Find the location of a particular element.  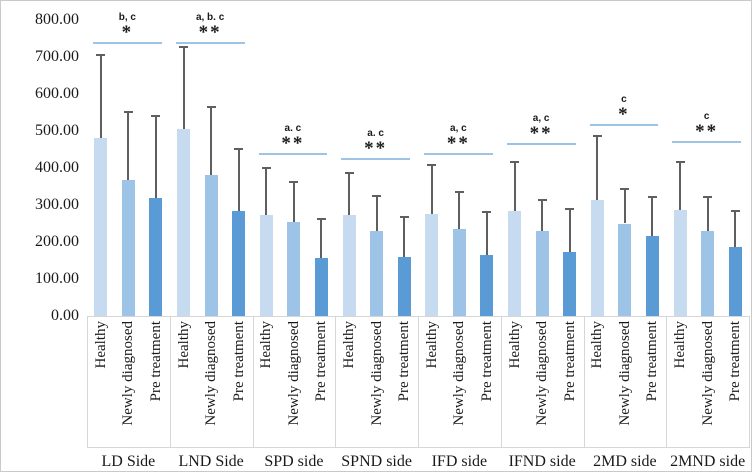

group-label: 2MND side is located at coordinates (708, 461).